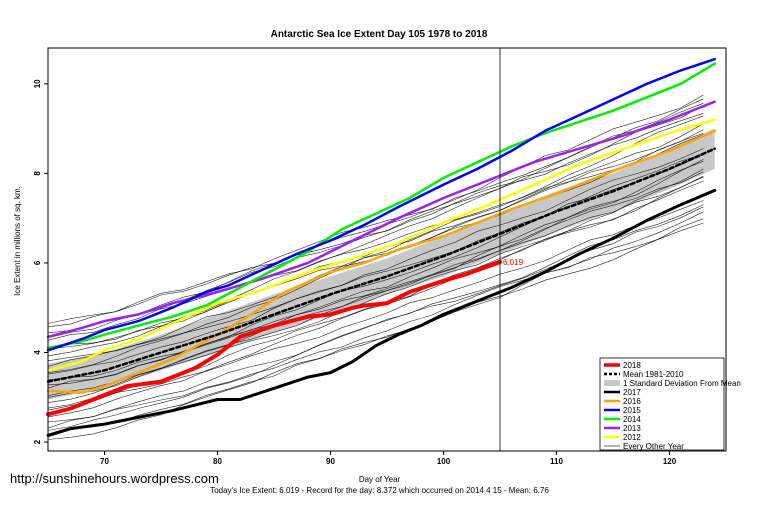 The image size is (759, 505). What do you see at coordinates (17, 241) in the screenshot?
I see `y-axis-label: Ice Extent in millions of sq. km.` at bounding box center [17, 241].